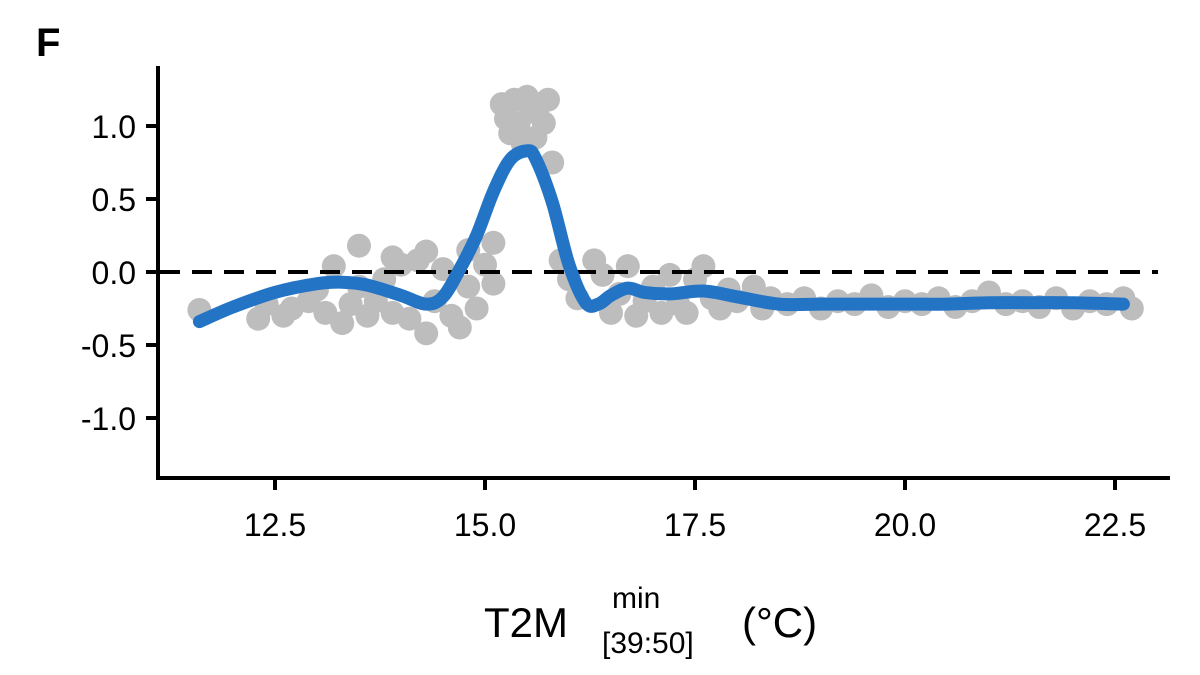 This screenshot has width=1200, height=675. Describe the element at coordinates (650, 621) in the screenshot. I see `x-axis-title: T2M min [39:50] (°C)` at that location.